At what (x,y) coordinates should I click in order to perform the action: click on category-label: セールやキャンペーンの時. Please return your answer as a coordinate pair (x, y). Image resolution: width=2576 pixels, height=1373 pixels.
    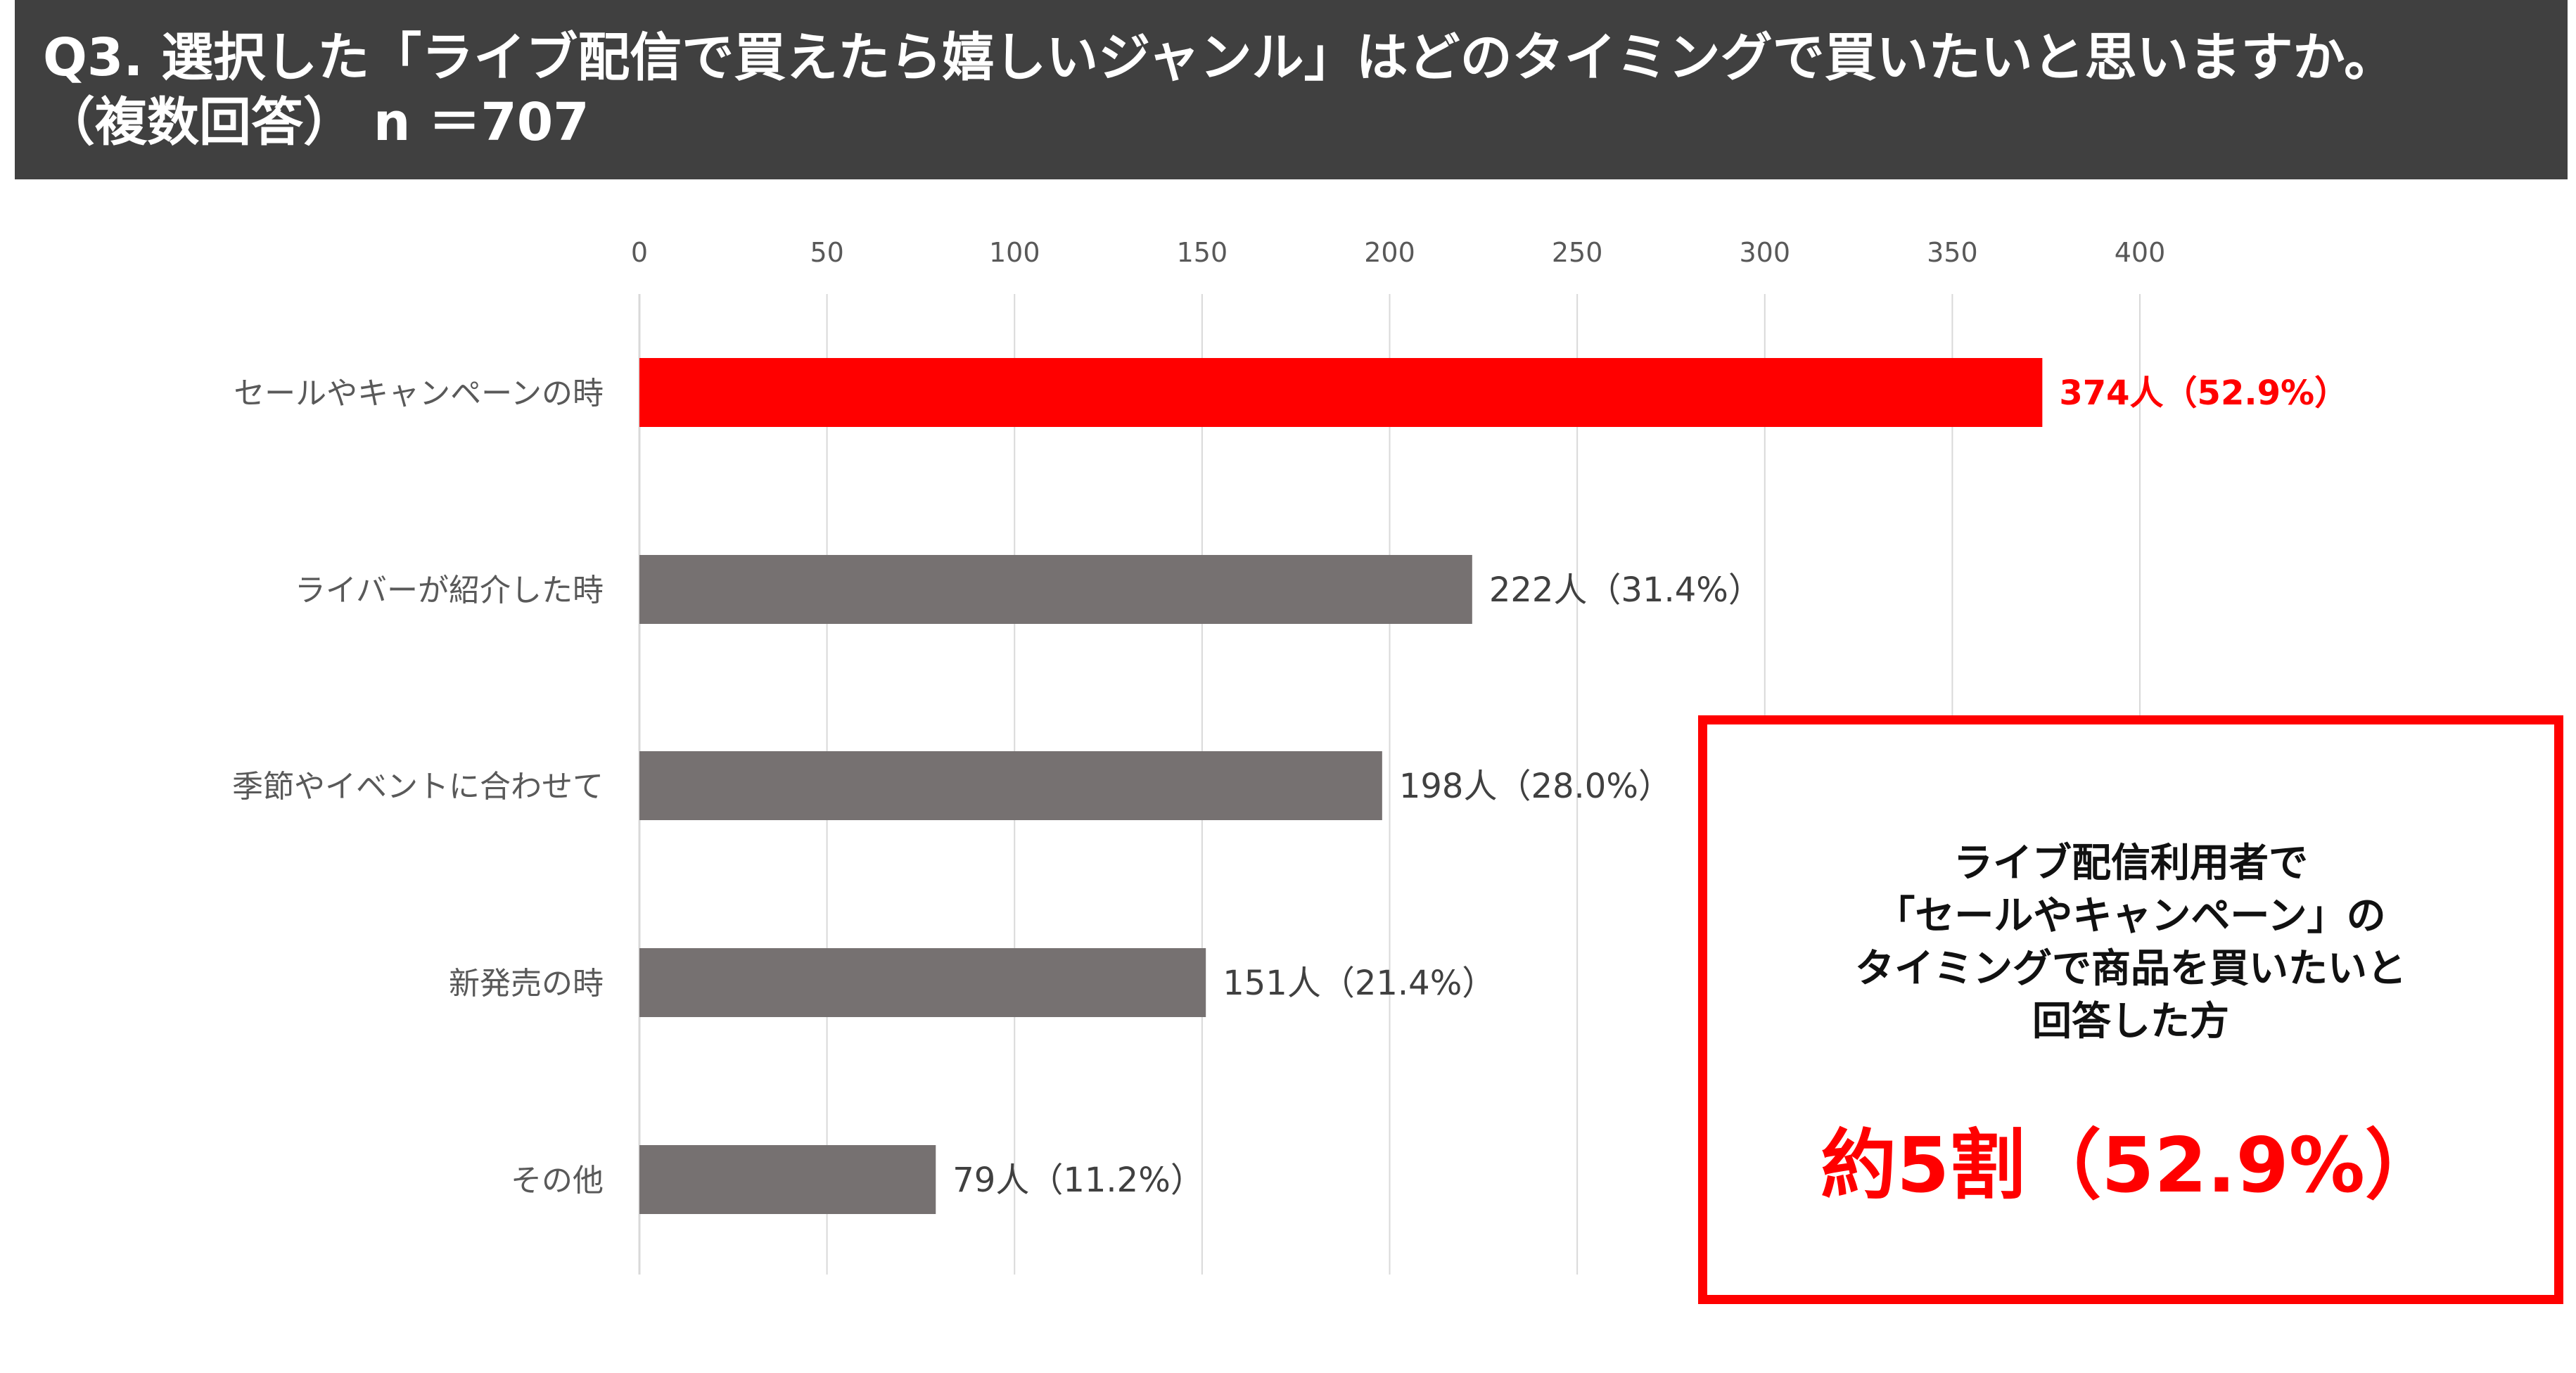
    Looking at the image, I should click on (419, 393).